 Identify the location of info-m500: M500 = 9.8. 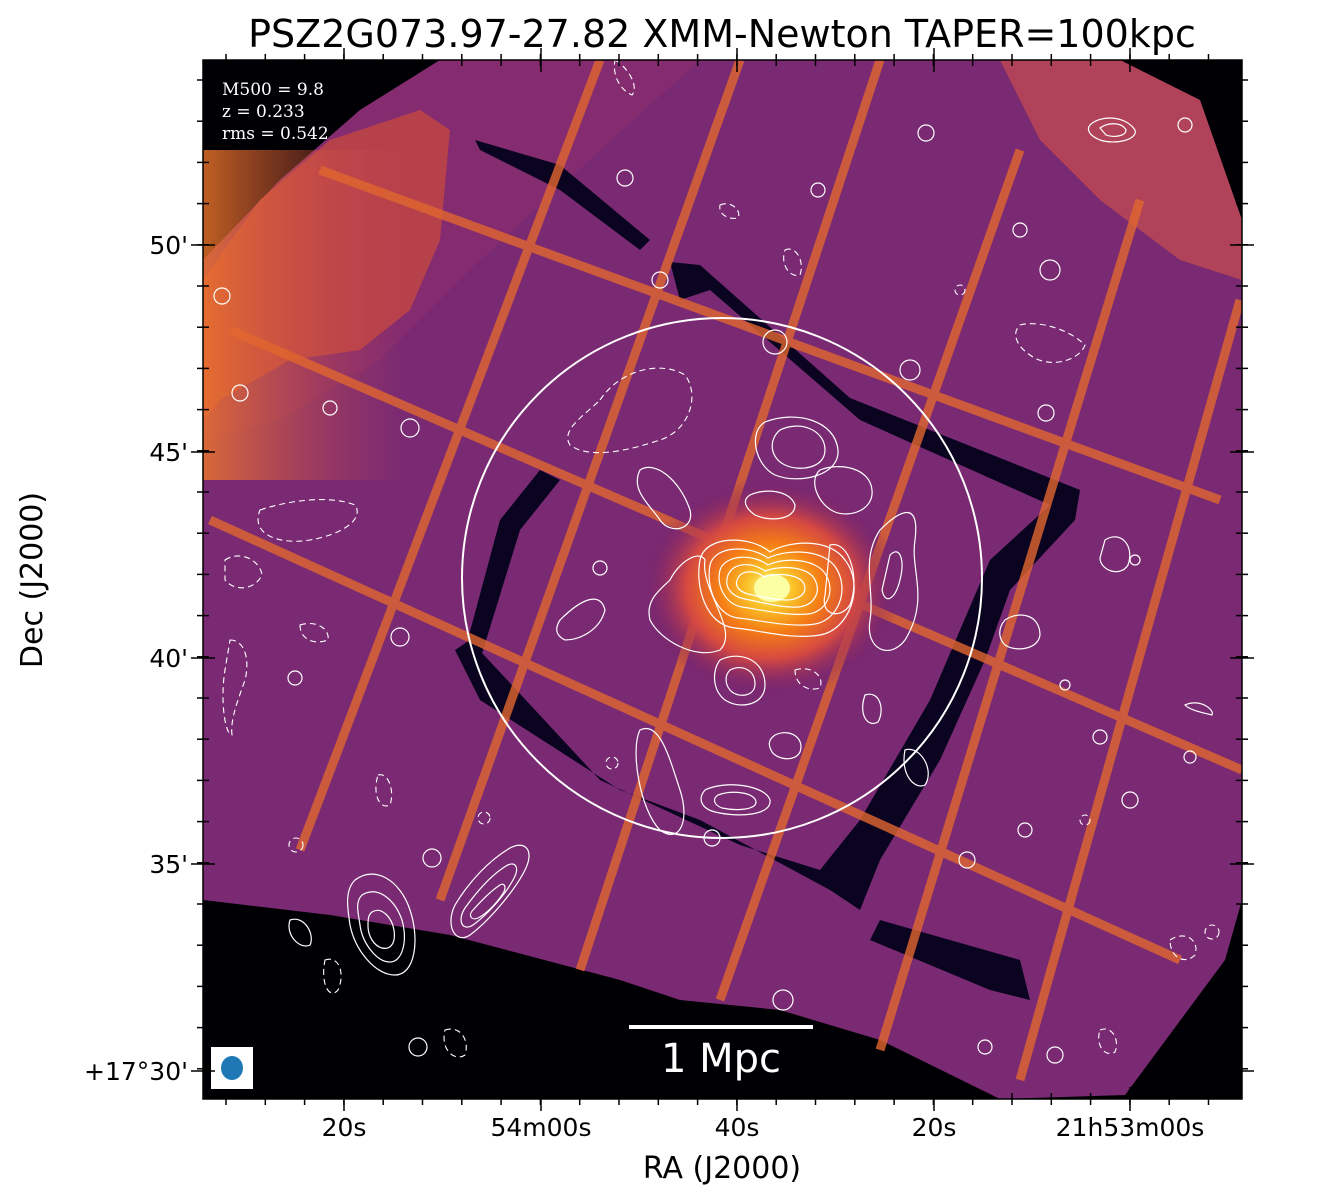
(273, 90).